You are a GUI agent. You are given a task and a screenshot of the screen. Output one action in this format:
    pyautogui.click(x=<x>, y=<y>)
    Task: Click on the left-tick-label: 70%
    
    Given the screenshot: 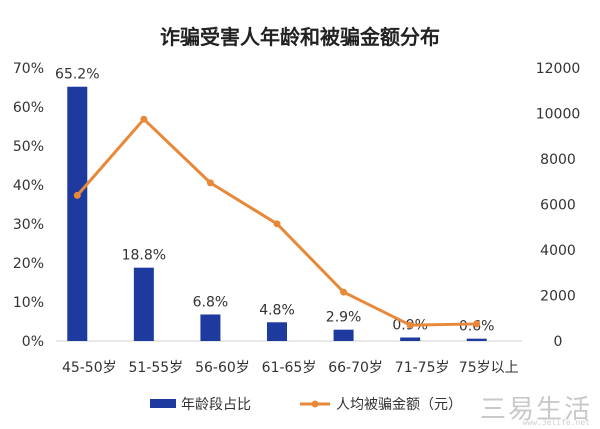 What is the action you would take?
    pyautogui.click(x=28, y=69)
    